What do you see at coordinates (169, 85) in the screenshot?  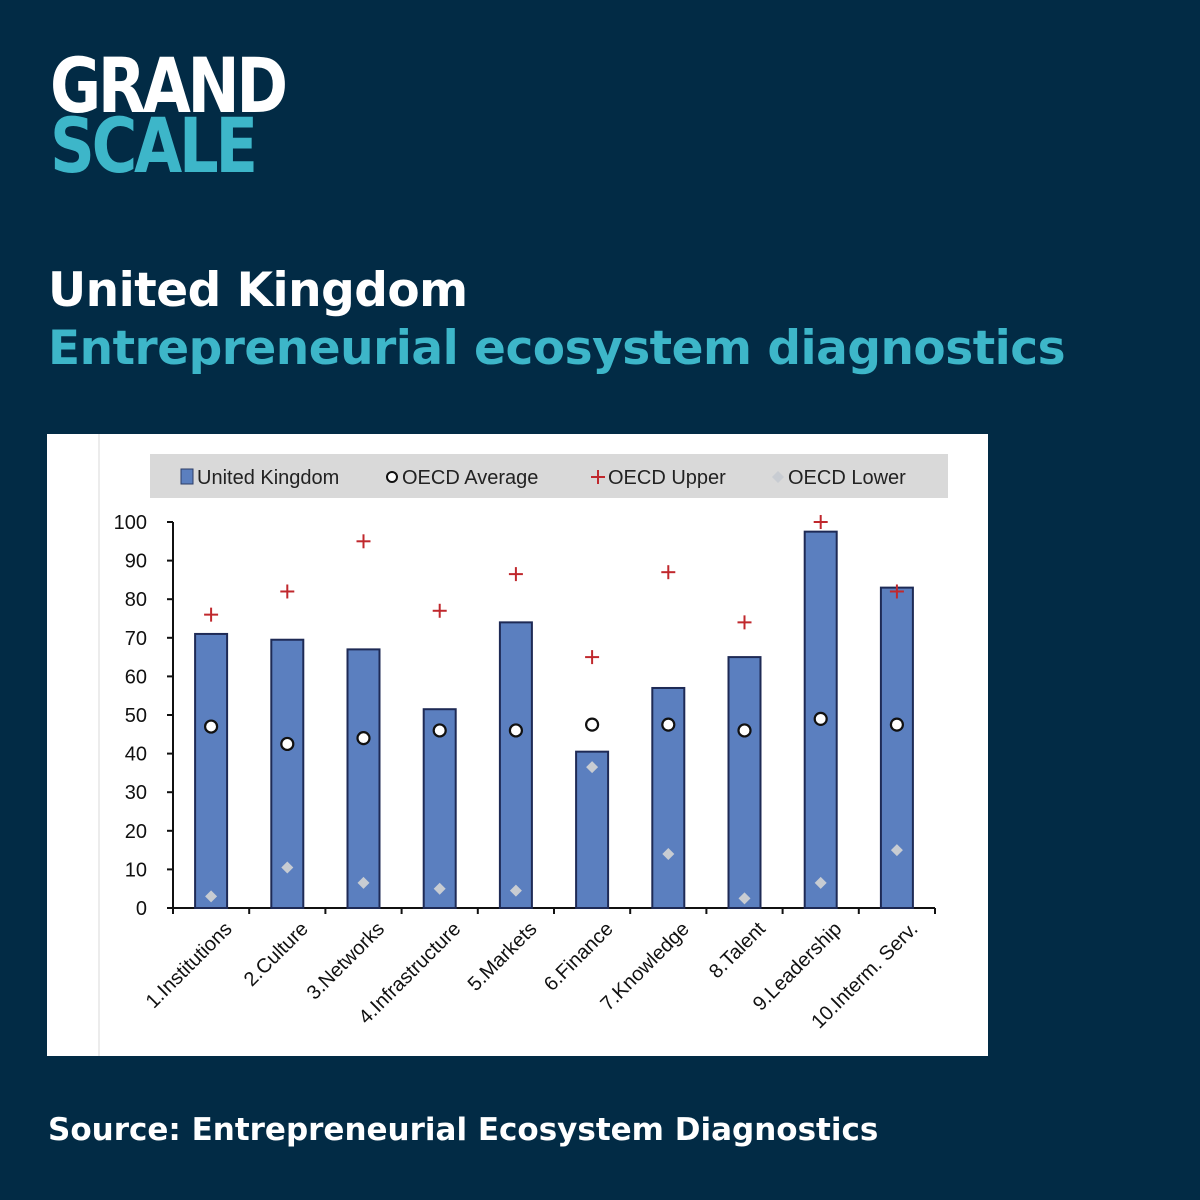 I see `logo-grand-text: GRAND` at bounding box center [169, 85].